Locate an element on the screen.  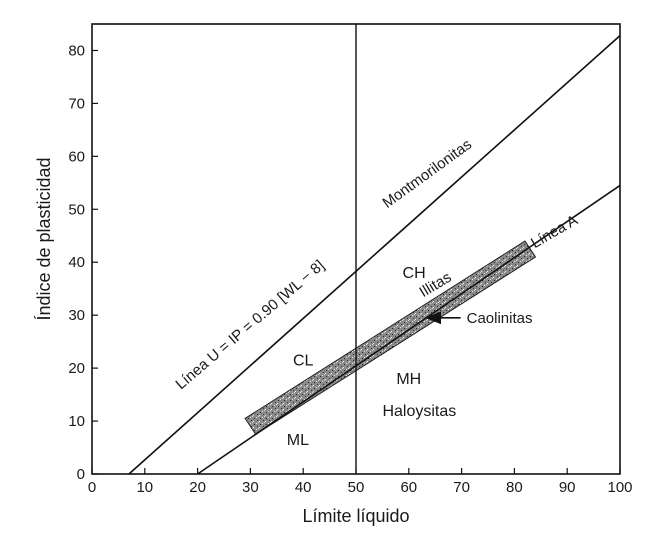
x-axis-label: Límite líquido is located at coordinates (355, 516).